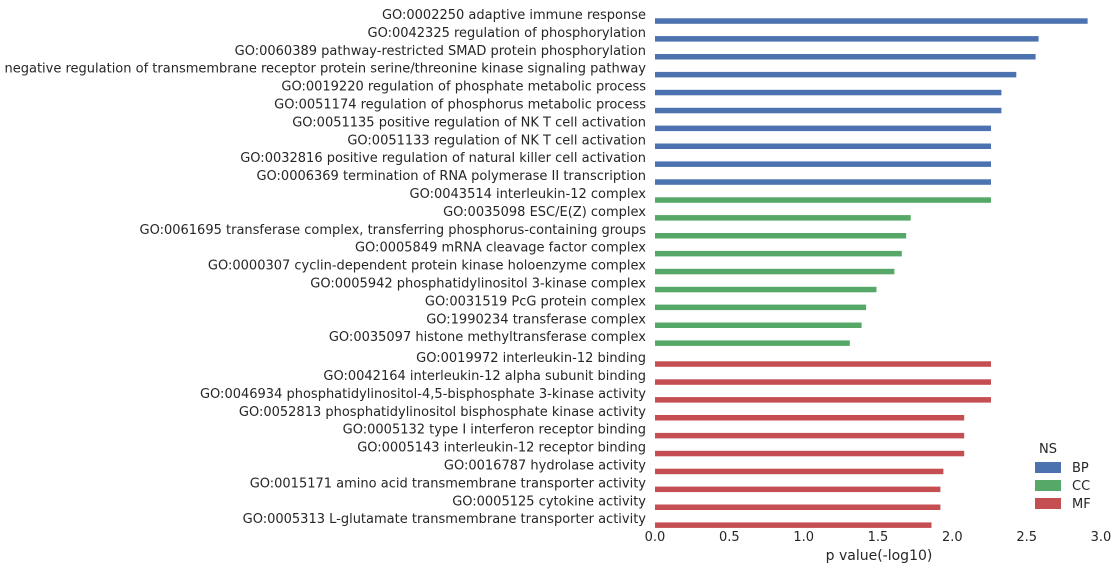 The image size is (1117, 570). Describe the element at coordinates (531, 358) in the screenshot. I see `category-label: GO:0019972 interleukin-12 binding` at that location.